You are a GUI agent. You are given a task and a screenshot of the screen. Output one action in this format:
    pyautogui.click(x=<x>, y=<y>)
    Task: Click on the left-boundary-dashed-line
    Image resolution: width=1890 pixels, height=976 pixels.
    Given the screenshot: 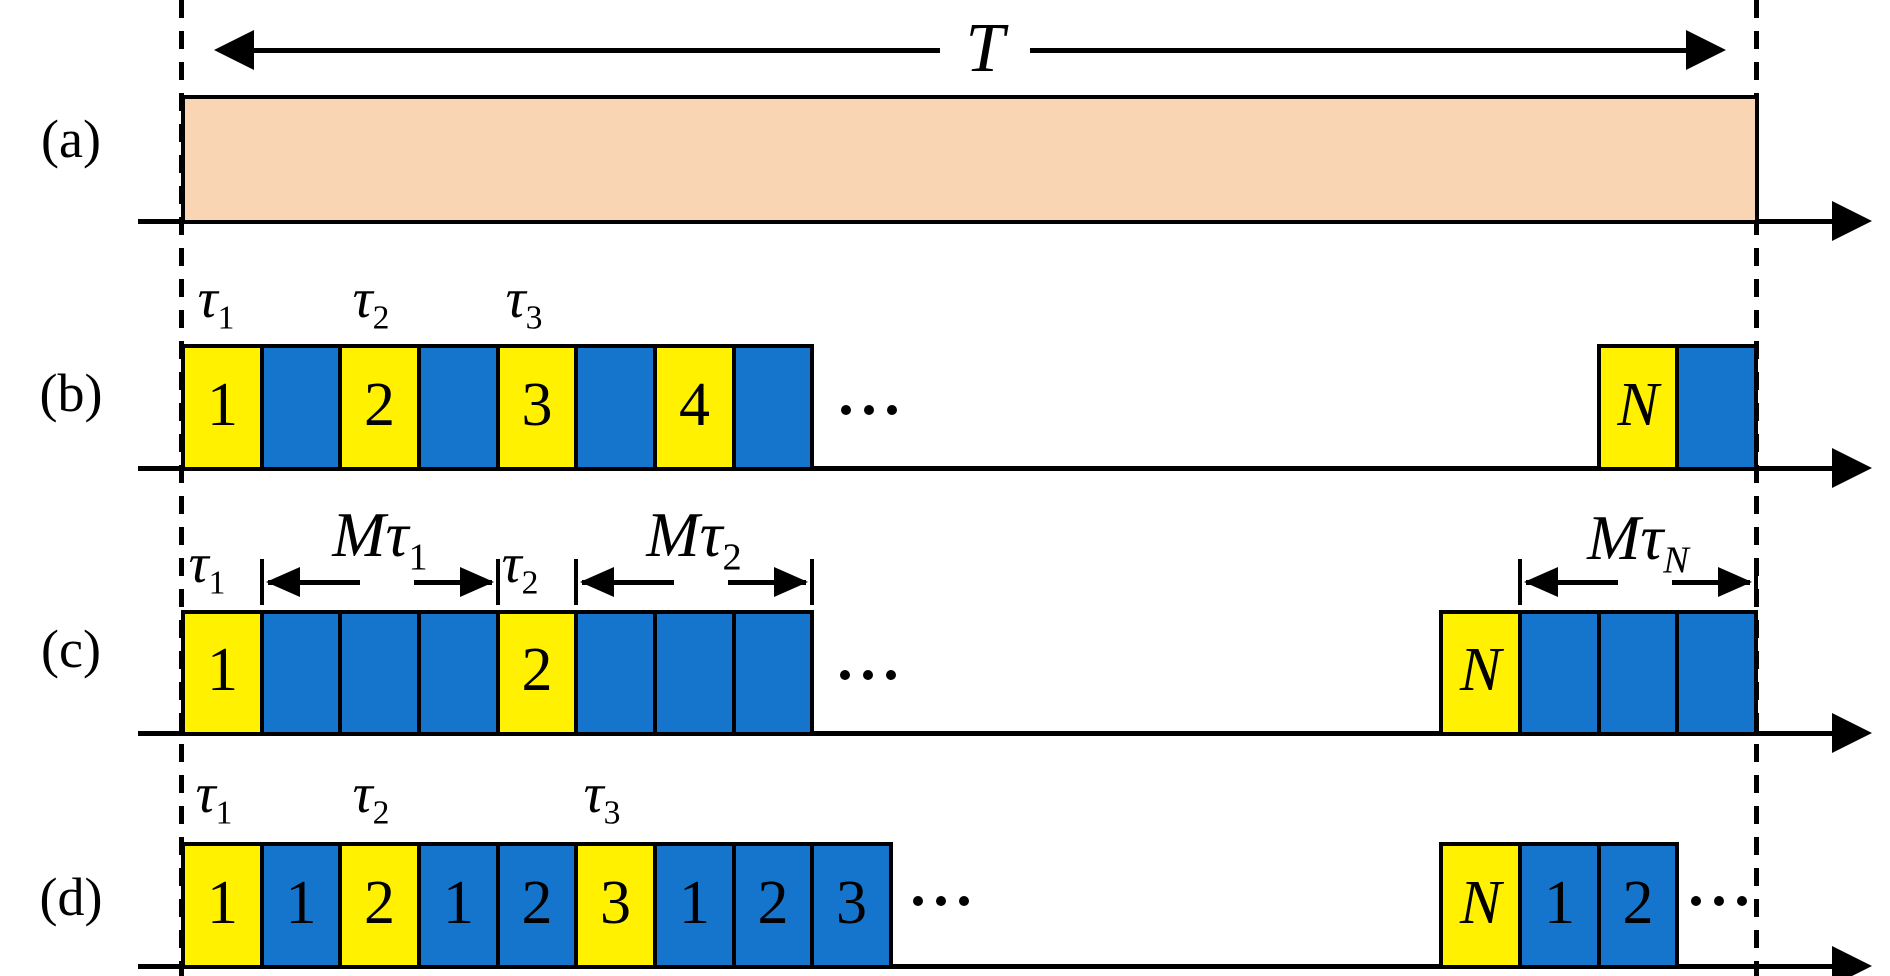 What is the action you would take?
    pyautogui.click(x=181, y=488)
    